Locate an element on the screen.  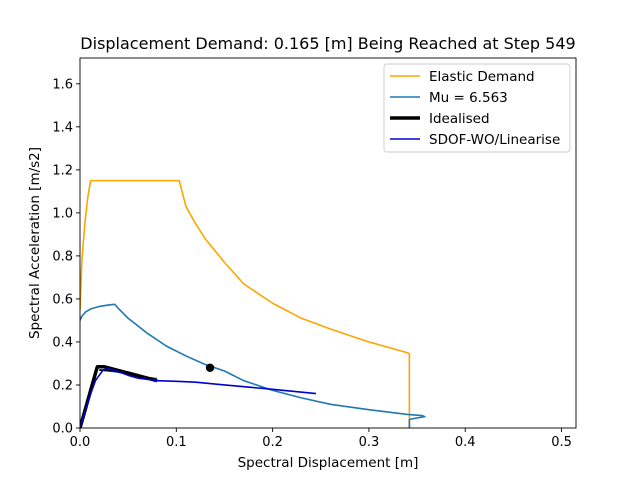
y-tick-label: 1.2 is located at coordinates (62, 170).